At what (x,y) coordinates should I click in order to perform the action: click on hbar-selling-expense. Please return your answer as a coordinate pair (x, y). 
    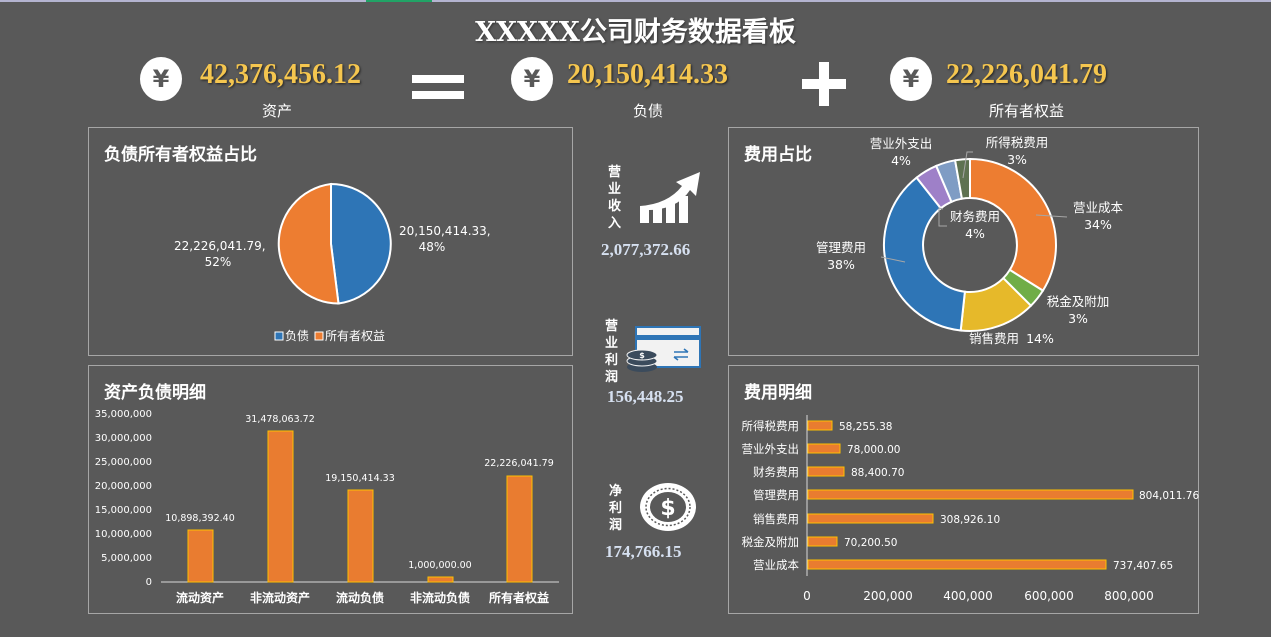
    Looking at the image, I should click on (870, 518).